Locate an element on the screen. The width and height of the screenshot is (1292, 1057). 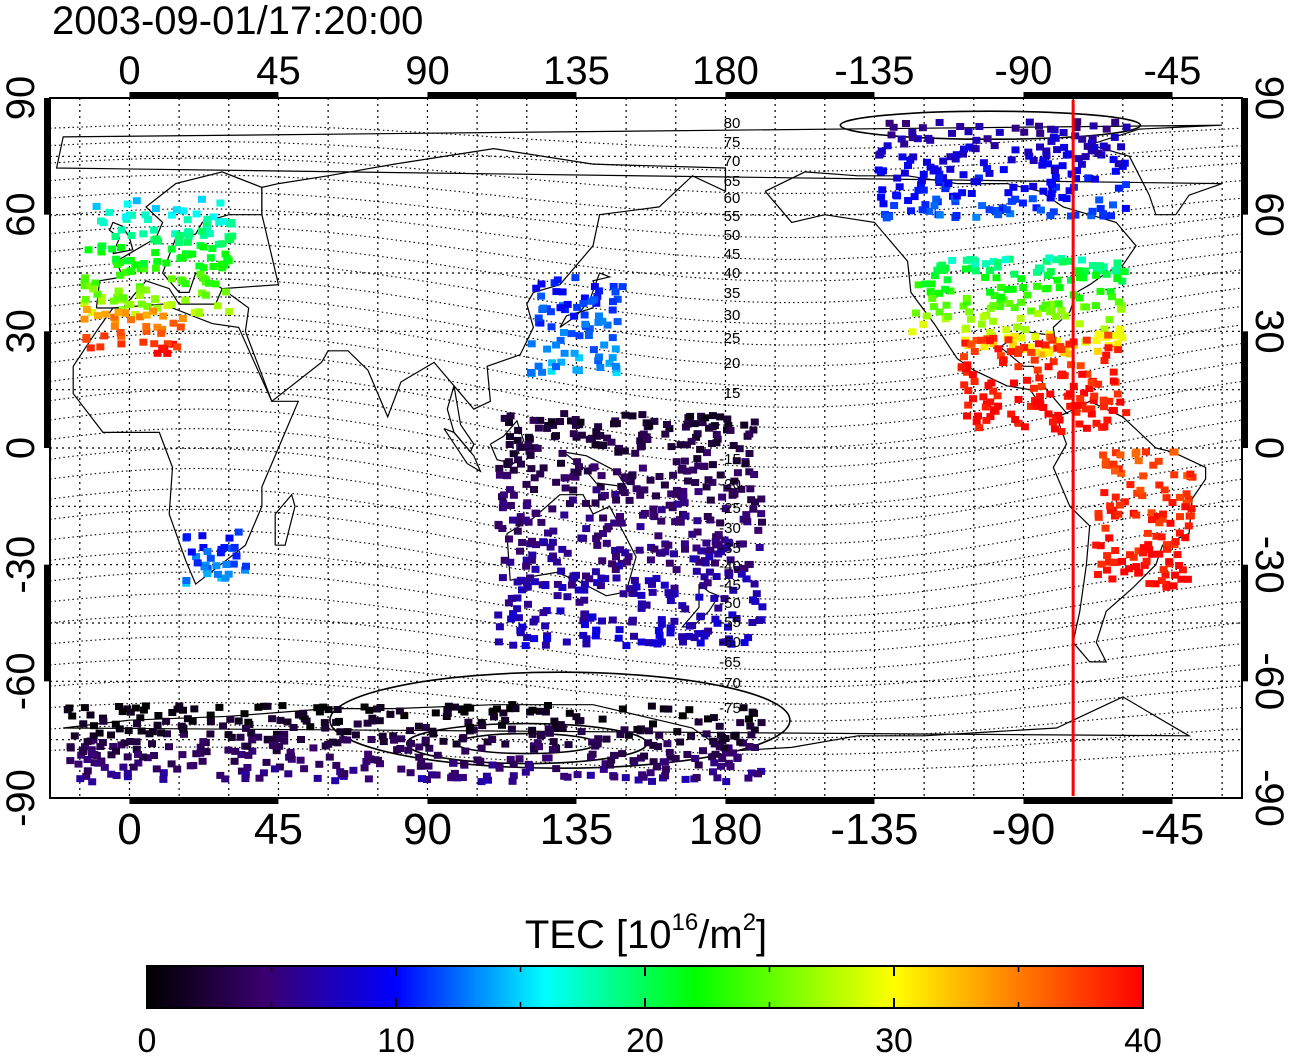
contour-label: 65 is located at coordinates (732, 181).